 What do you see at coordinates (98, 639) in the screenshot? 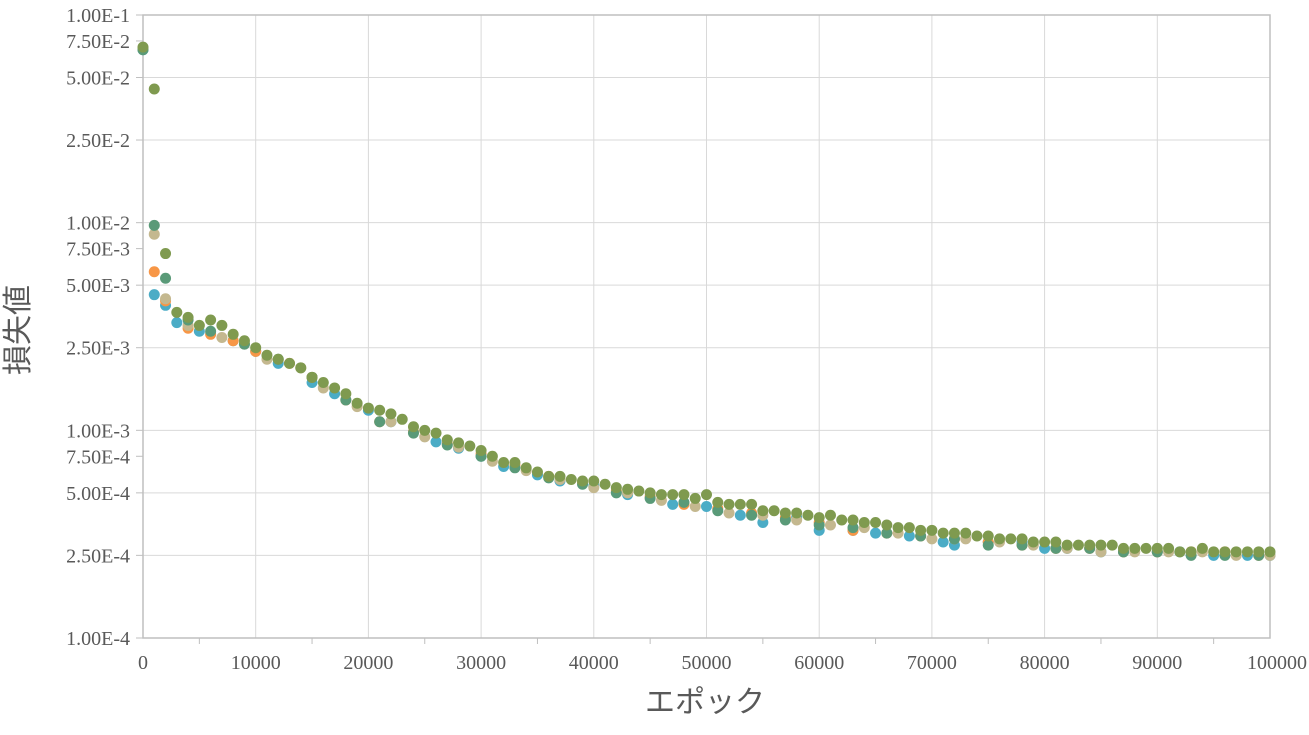
I see `y-tick-label-12: 1.00E-4` at bounding box center [98, 639].